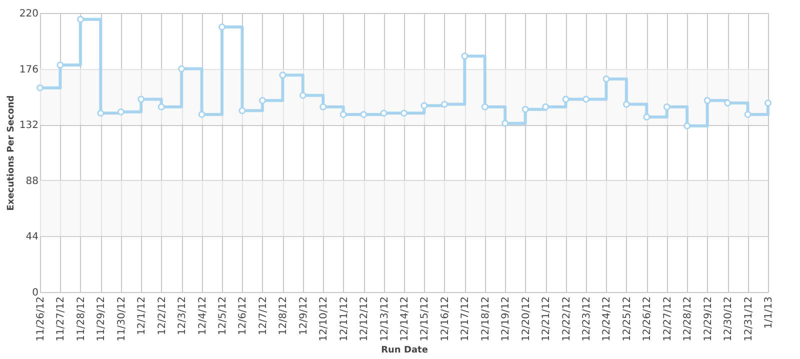 The width and height of the screenshot is (800, 359). Describe the element at coordinates (405, 319) in the screenshot. I see `x-tick-label: 12/14/12` at that location.